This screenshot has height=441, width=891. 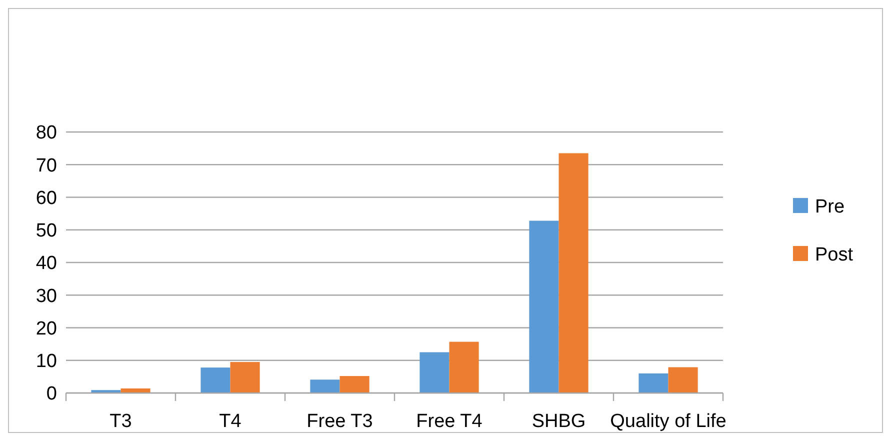 What do you see at coordinates (46, 296) in the screenshot?
I see `y-tick-label: 30` at bounding box center [46, 296].